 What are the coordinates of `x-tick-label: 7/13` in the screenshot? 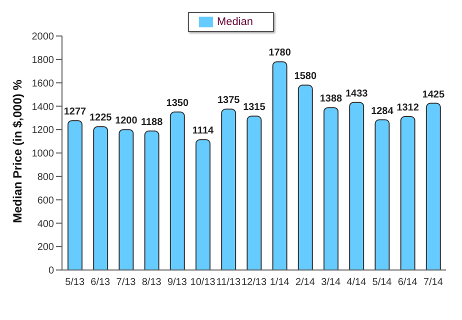 It's located at (126, 282).